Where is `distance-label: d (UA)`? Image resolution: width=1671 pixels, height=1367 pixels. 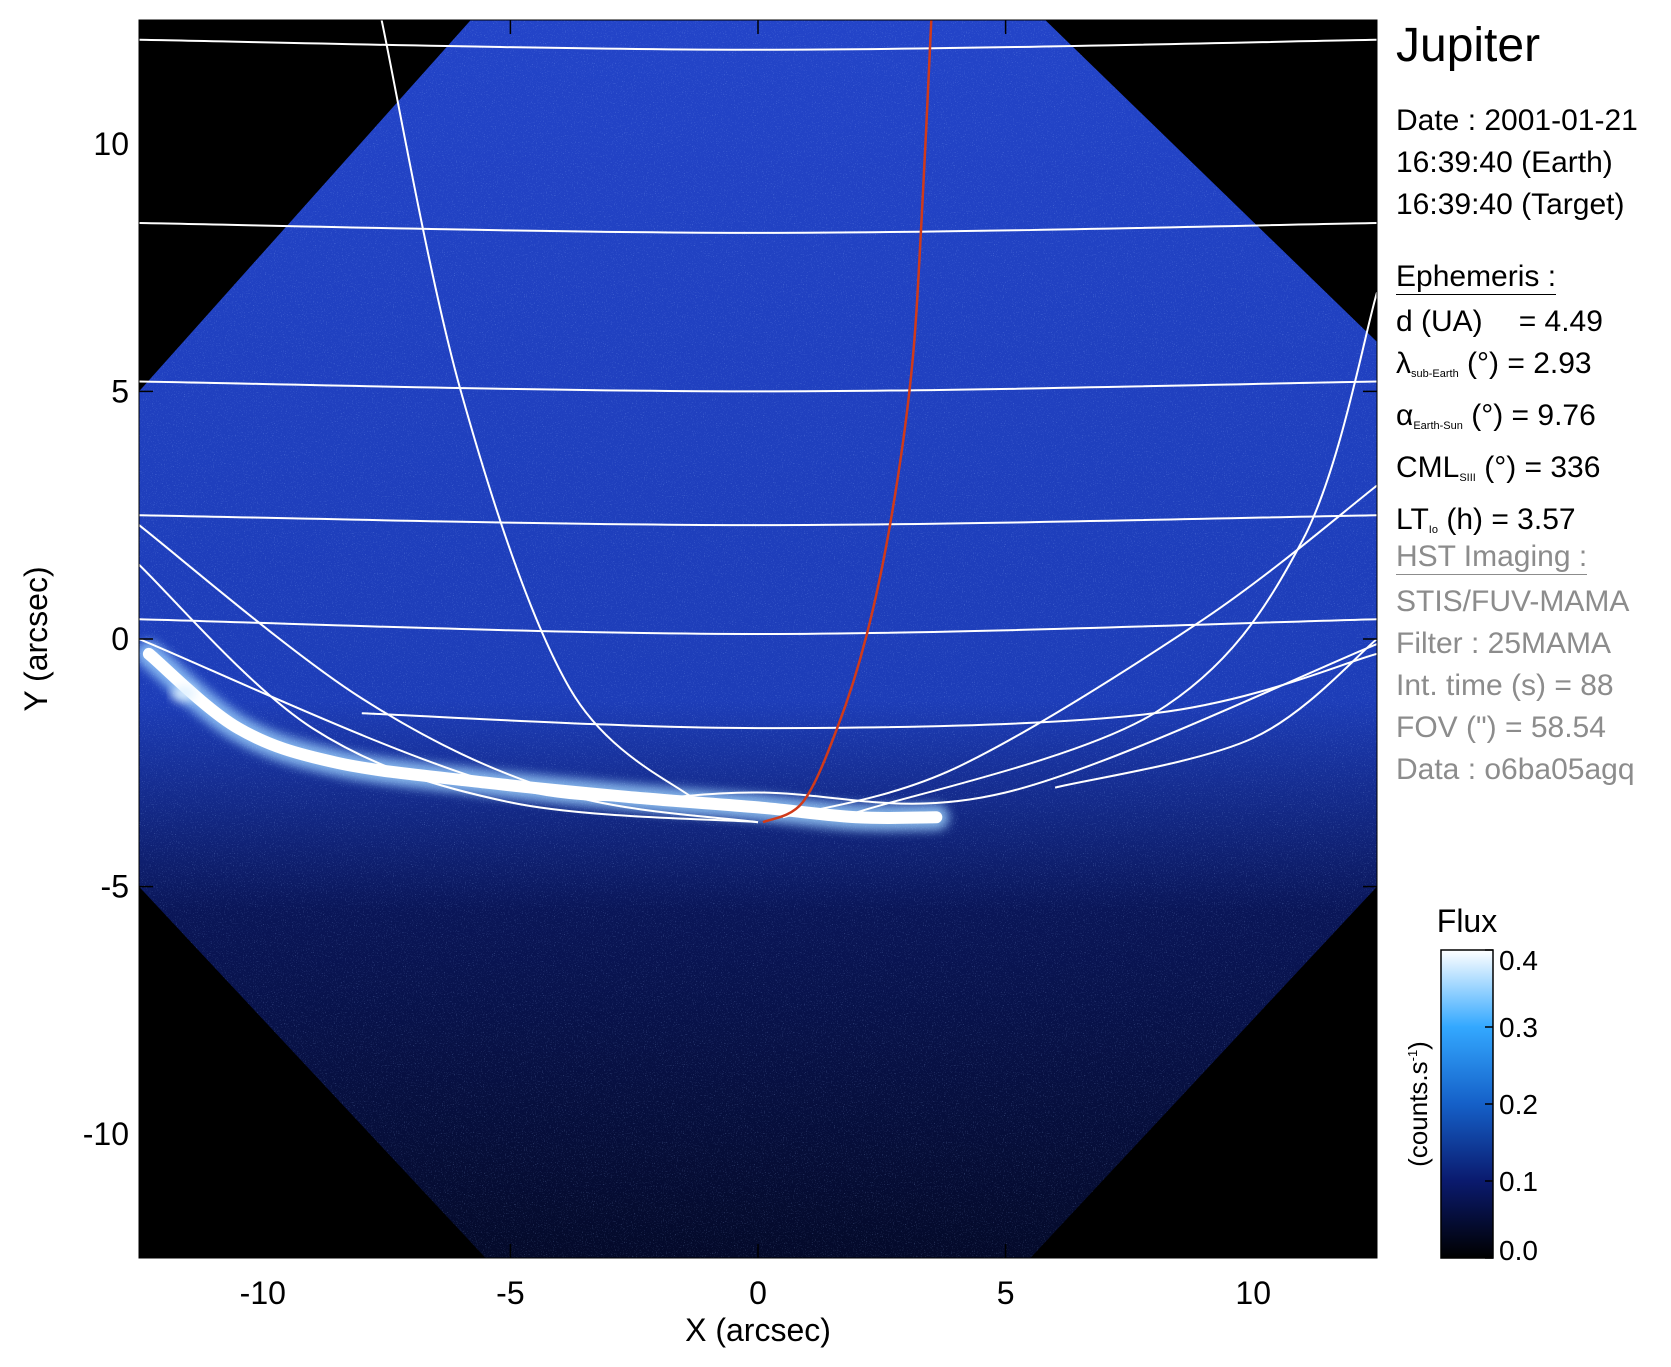
distance-label: d (UA) is located at coordinates (1439, 321).